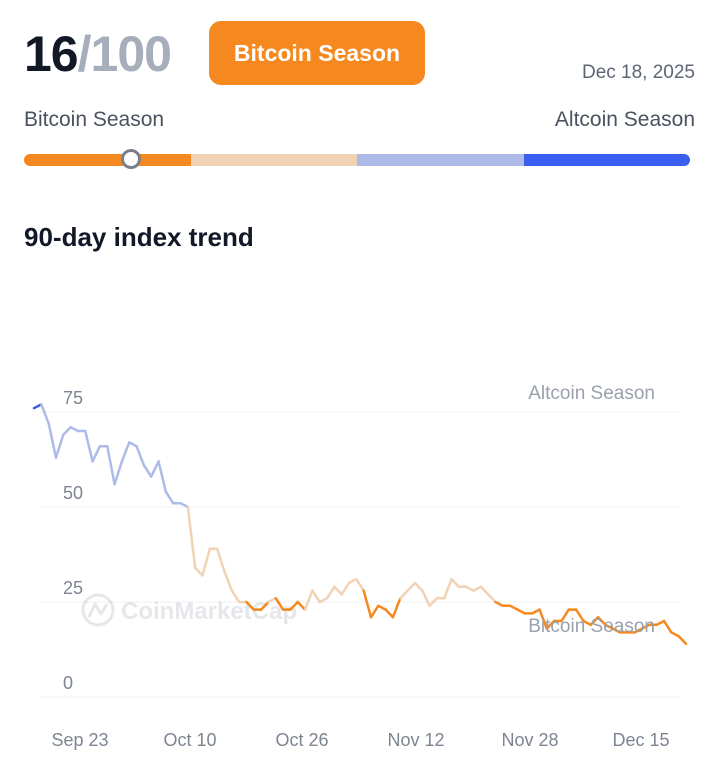 This screenshot has width=720, height=779. Describe the element at coordinates (624, 119) in the screenshot. I see `meter-right-label: Altcoin Season` at that location.